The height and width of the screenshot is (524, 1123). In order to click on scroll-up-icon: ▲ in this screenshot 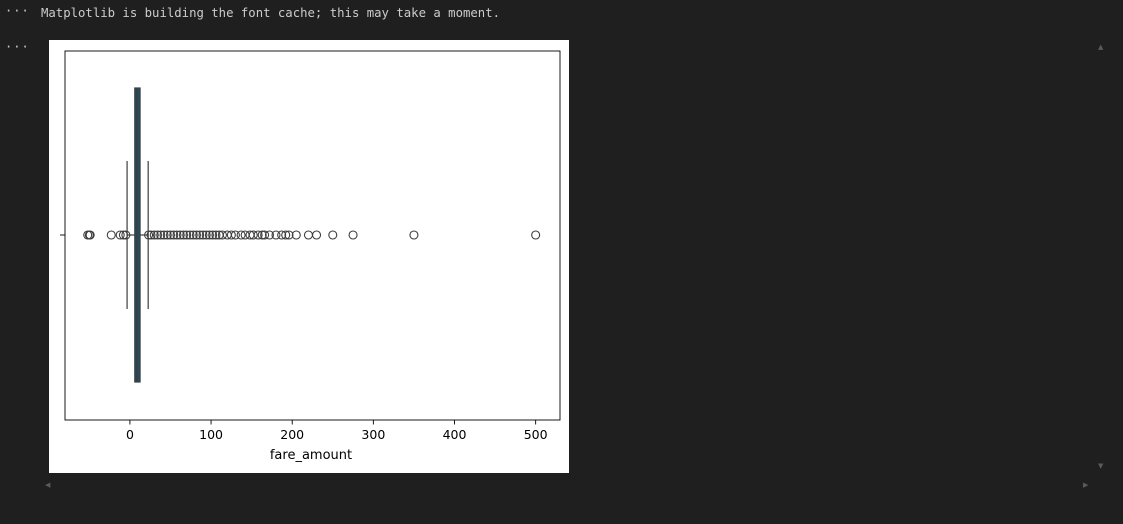, I will do `click(1101, 47)`.